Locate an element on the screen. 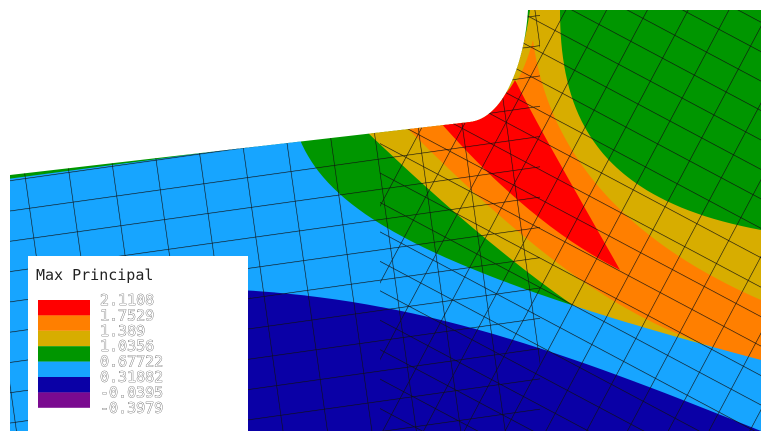 The height and width of the screenshot is (431, 761). legend-label: -0.3979 is located at coordinates (131, 408).